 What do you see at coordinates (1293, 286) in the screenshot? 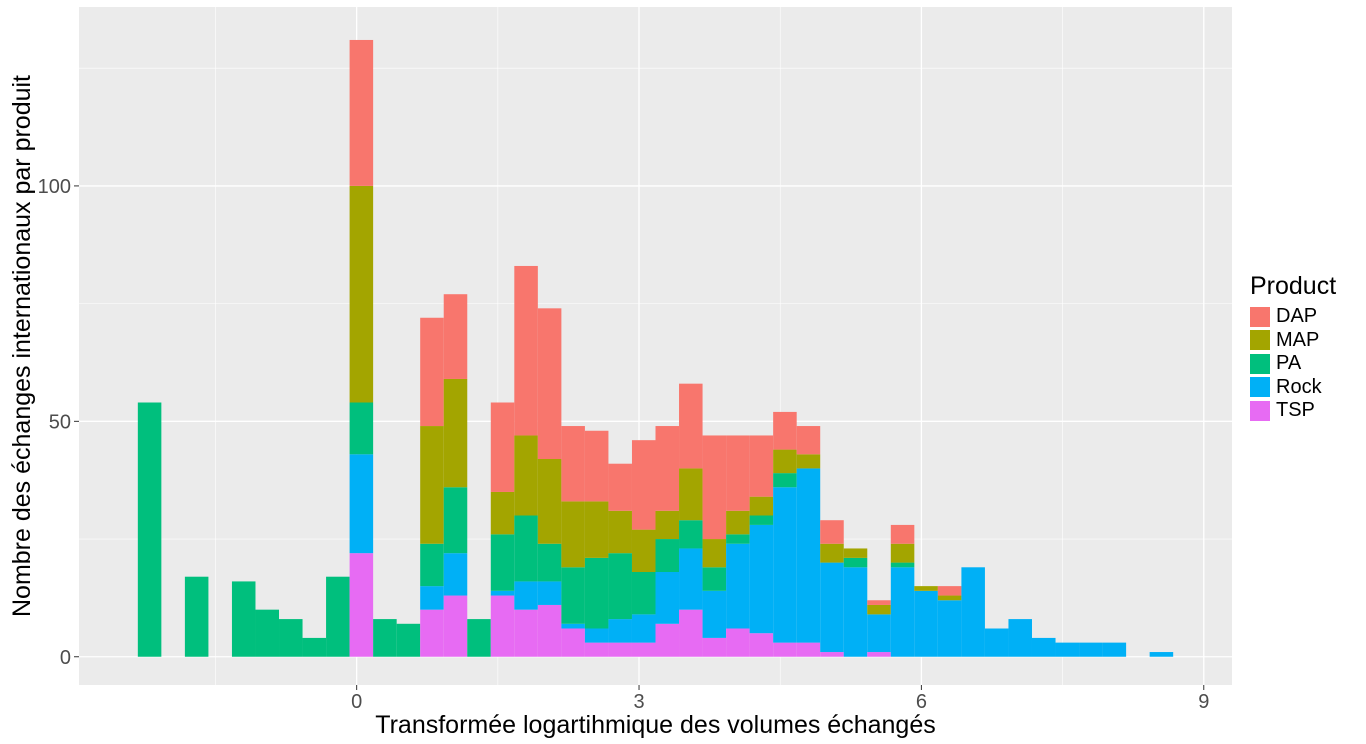
I see `legend-title: Product` at bounding box center [1293, 286].